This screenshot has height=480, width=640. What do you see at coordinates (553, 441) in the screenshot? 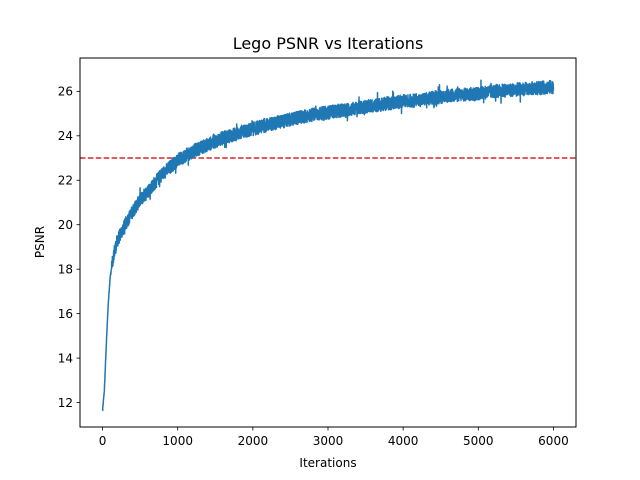
I see `x-tick-label: 6000` at bounding box center [553, 441].